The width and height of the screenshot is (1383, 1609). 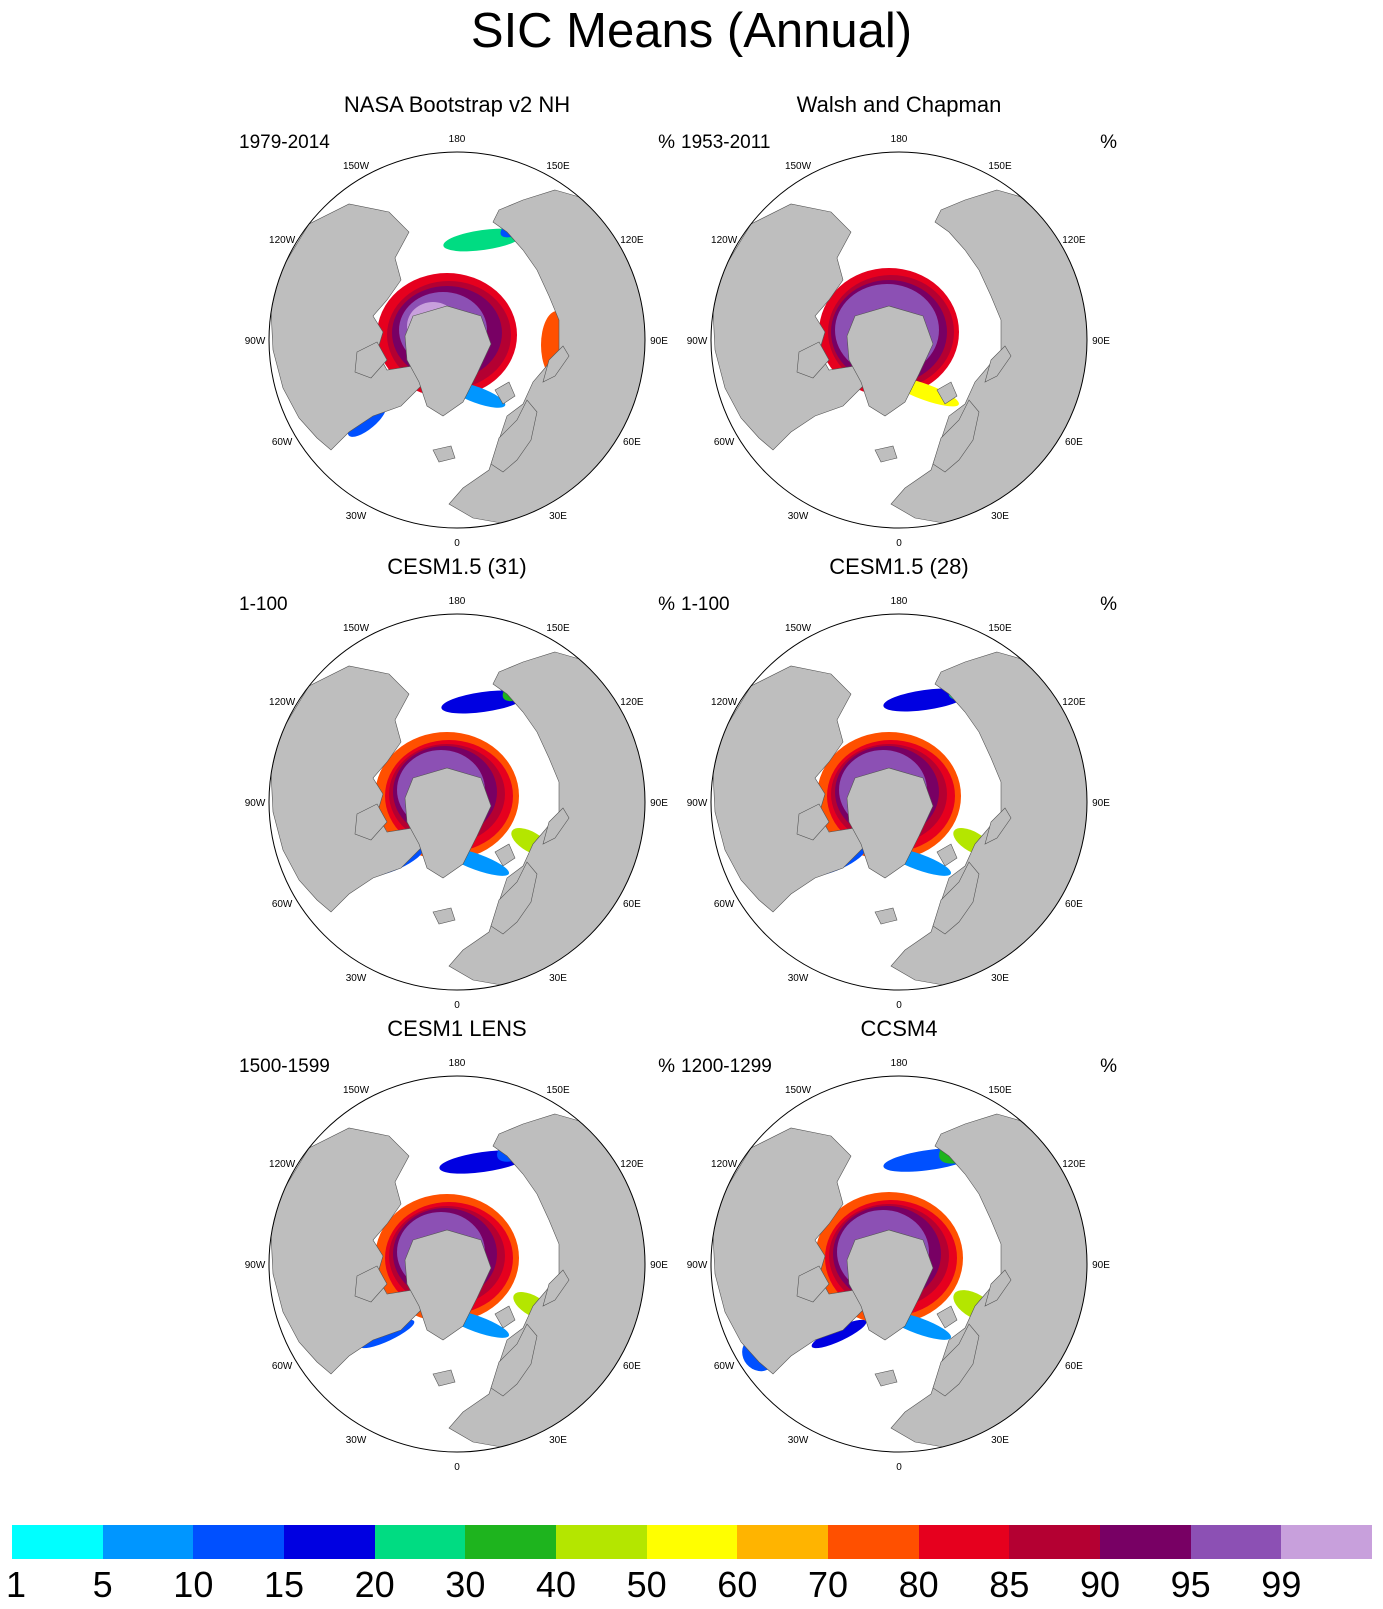 What do you see at coordinates (726, 1066) in the screenshot?
I see `panel-period: 1200-1299` at bounding box center [726, 1066].